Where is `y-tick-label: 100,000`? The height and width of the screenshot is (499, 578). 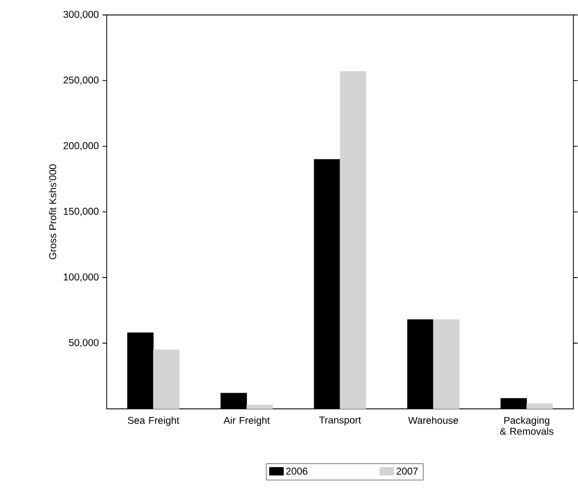
y-tick-label: 100,000 is located at coordinates (81, 278).